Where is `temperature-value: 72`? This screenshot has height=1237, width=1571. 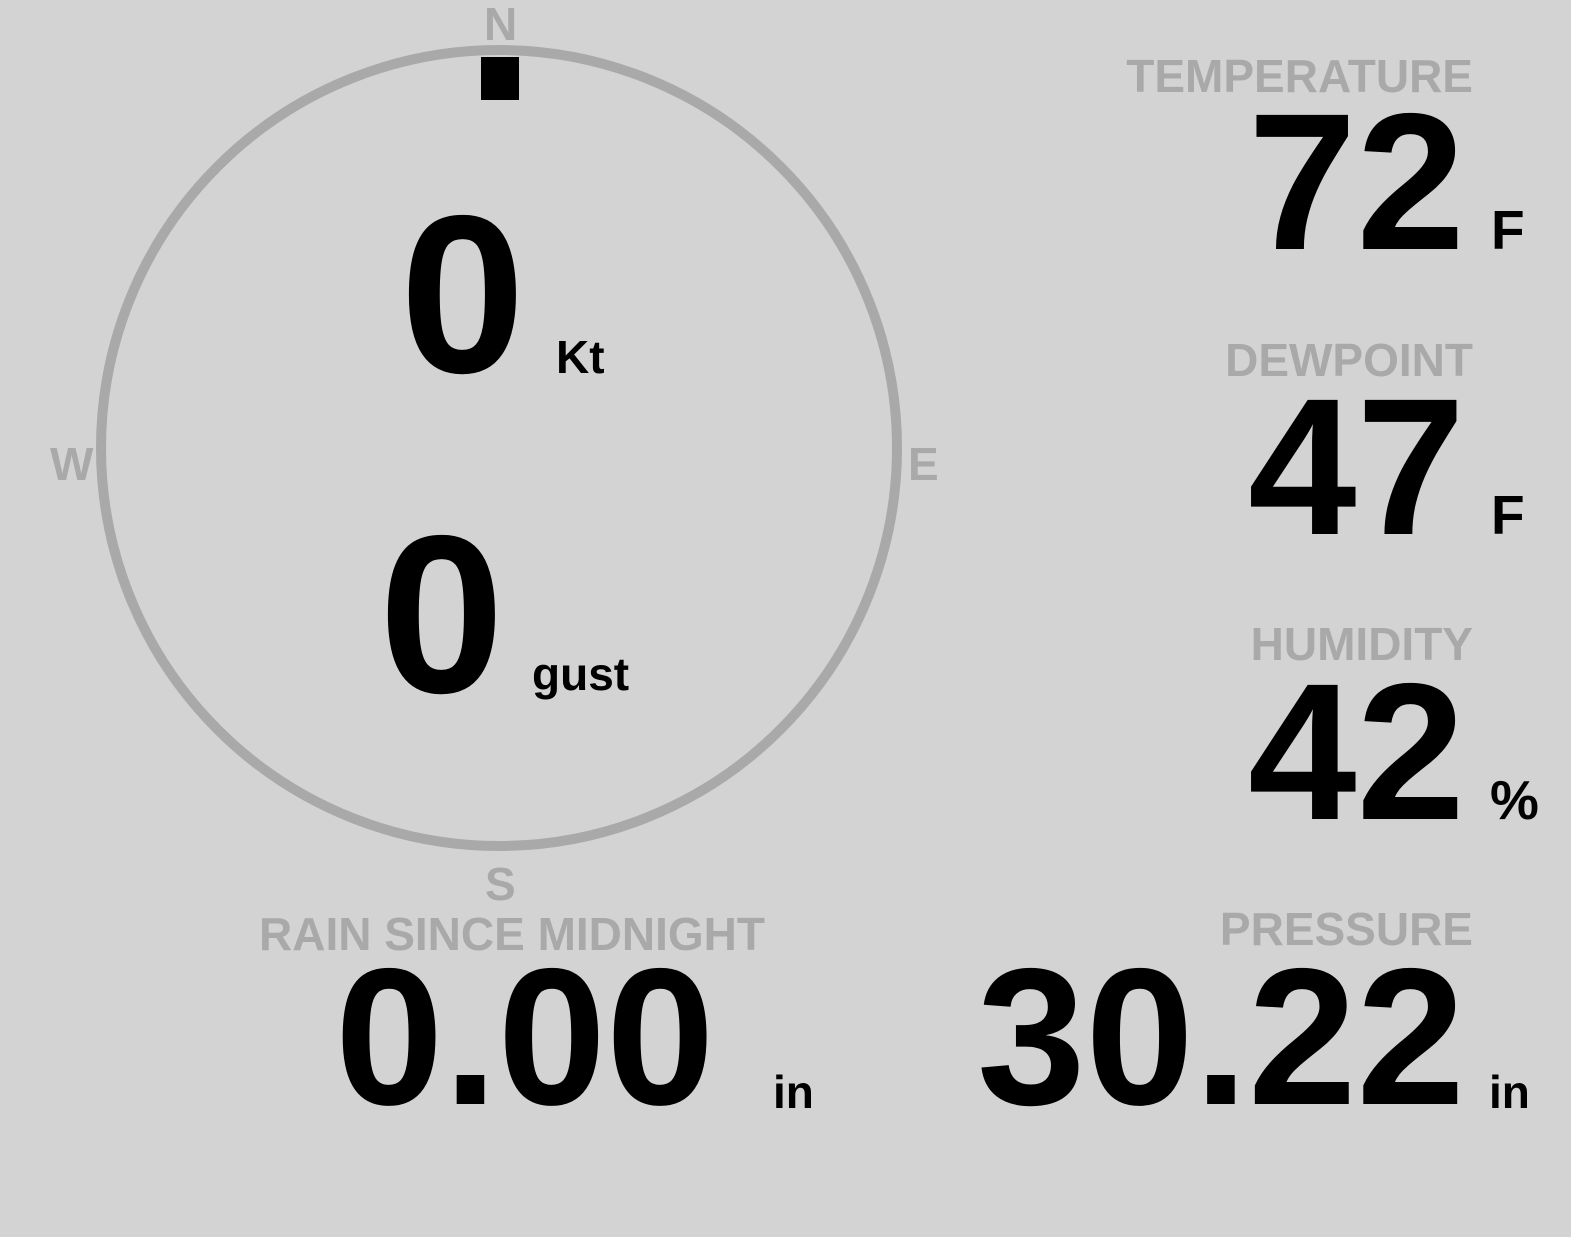
temperature-value: 72 is located at coordinates (1356, 182).